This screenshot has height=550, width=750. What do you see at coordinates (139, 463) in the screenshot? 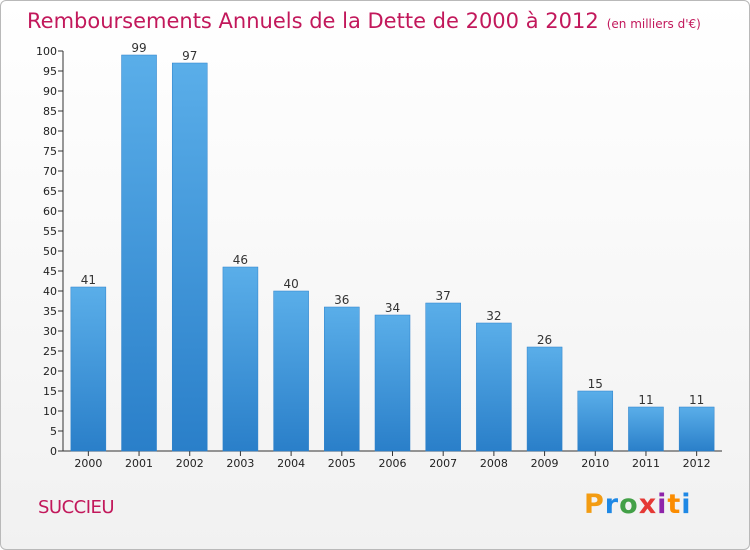
I see `x-tick-label: 2001` at bounding box center [139, 463].